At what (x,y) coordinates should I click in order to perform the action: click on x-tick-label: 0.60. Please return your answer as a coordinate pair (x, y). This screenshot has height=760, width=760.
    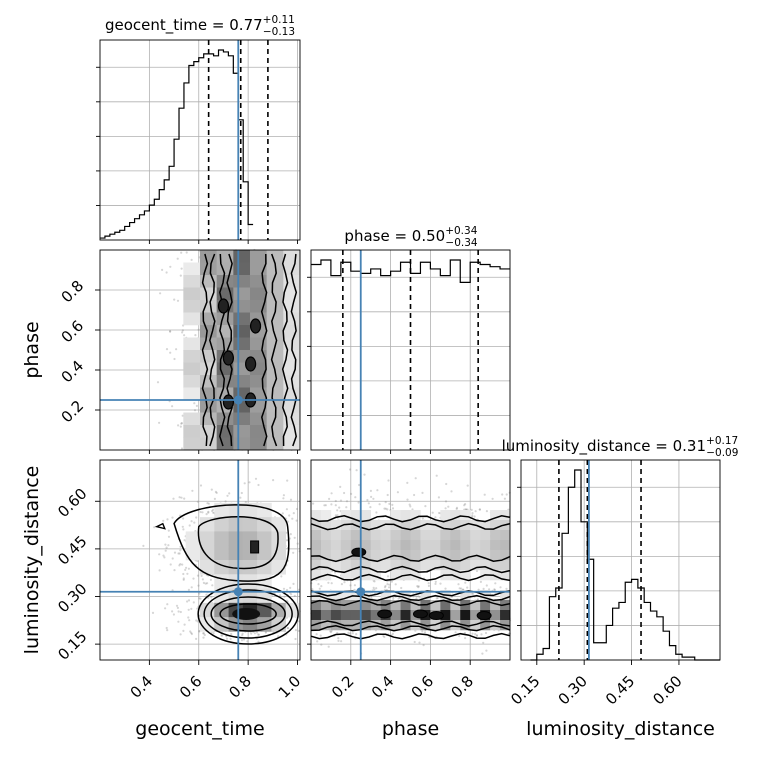
    Looking at the image, I should click on (667, 690).